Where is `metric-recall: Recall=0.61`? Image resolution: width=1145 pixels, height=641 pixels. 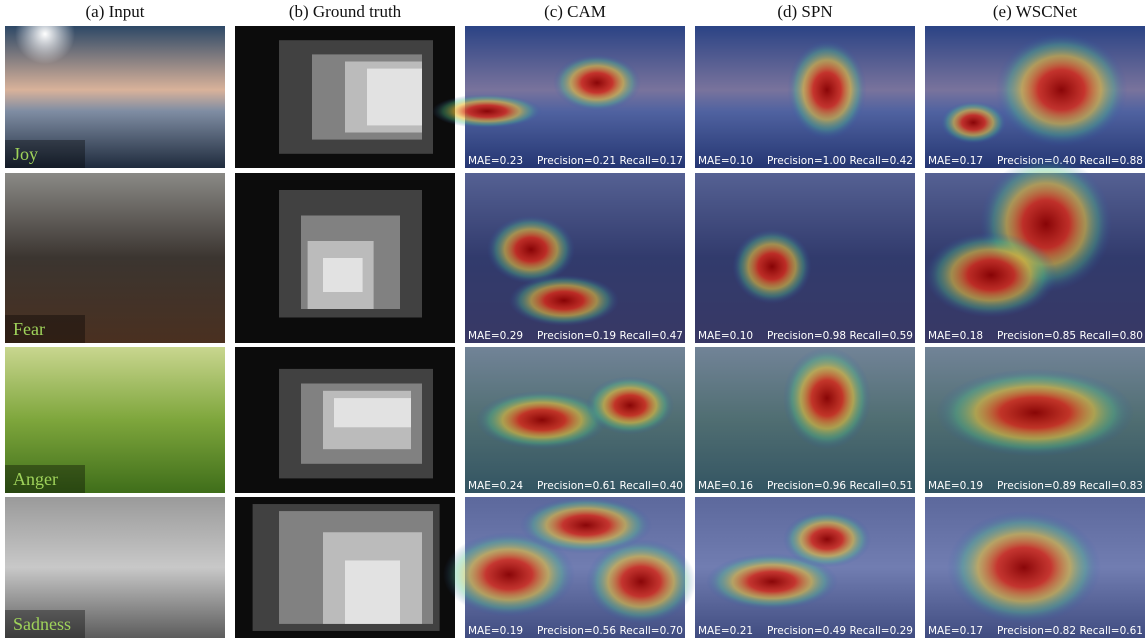 metric-recall: Recall=0.61 is located at coordinates (1111, 631).